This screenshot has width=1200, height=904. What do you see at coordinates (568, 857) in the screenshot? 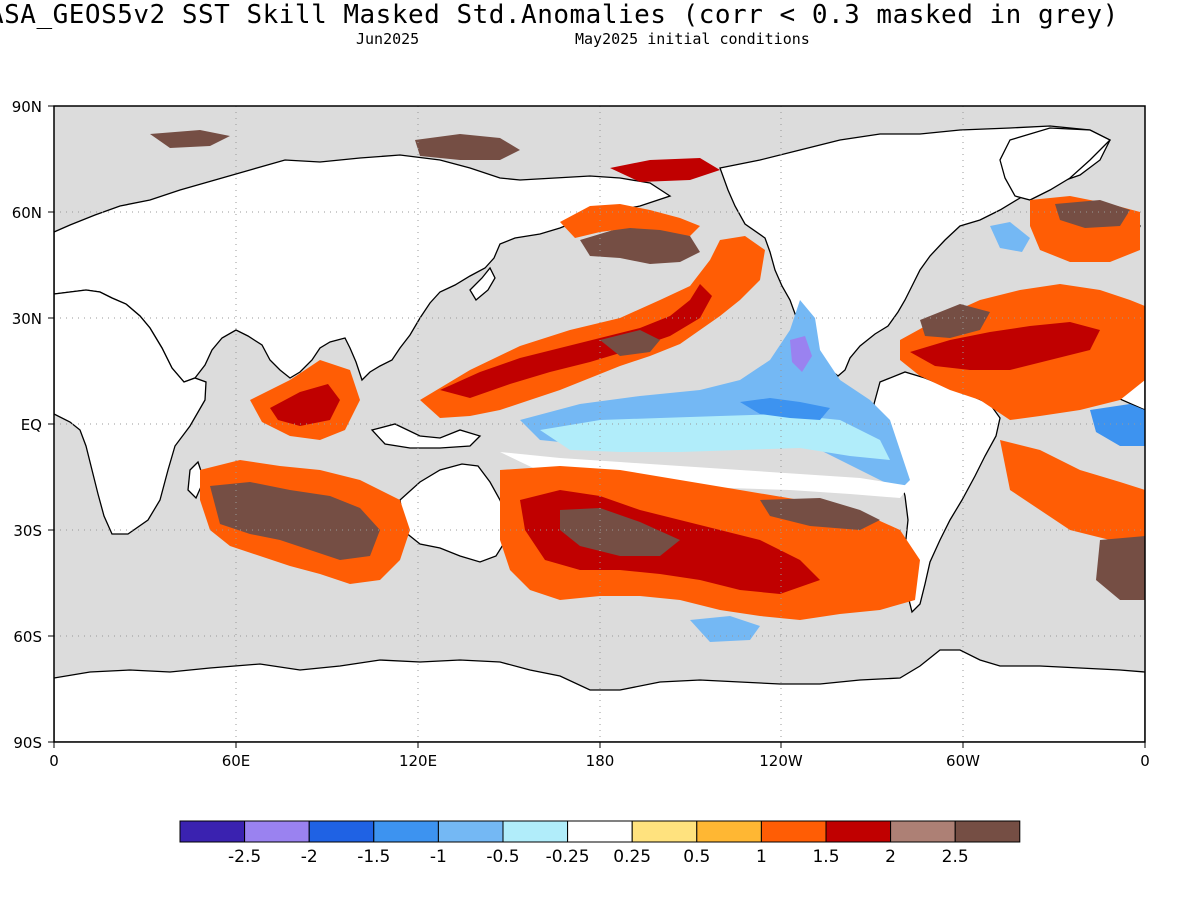
I see `colorbar-label: -0.25` at bounding box center [568, 857].